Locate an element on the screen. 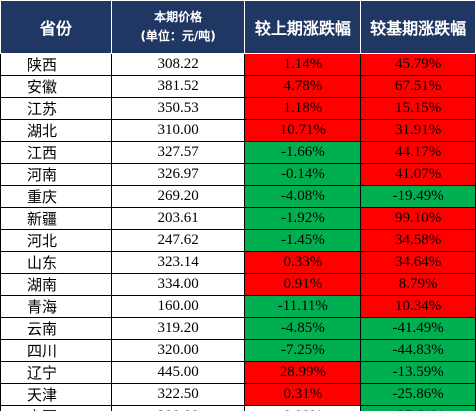 This screenshot has height=411, width=476. table-row: 宁夏290.000.00%-25.64% is located at coordinates (238, 408).